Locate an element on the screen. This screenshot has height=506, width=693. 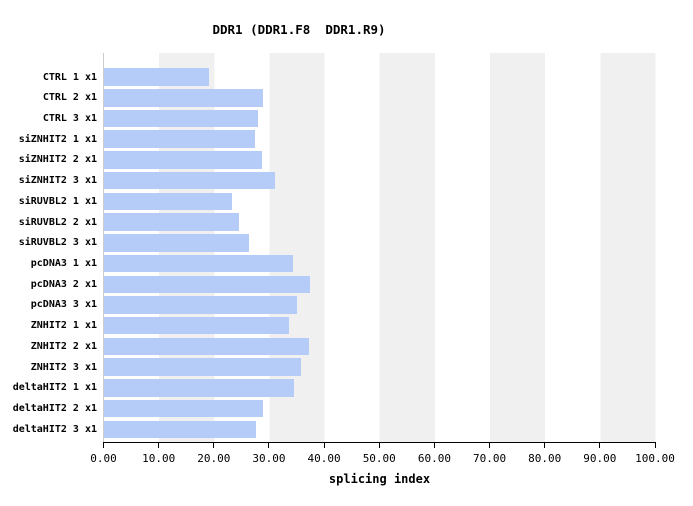
category-label: pcDNA3 1 x1 is located at coordinates (63, 264).